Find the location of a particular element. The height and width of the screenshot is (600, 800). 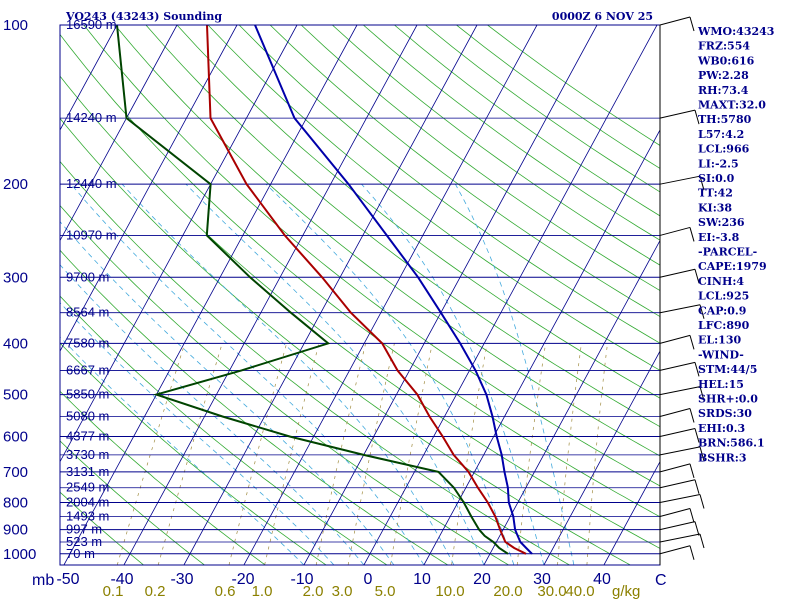

height-label: 7580 m is located at coordinates (87, 342).